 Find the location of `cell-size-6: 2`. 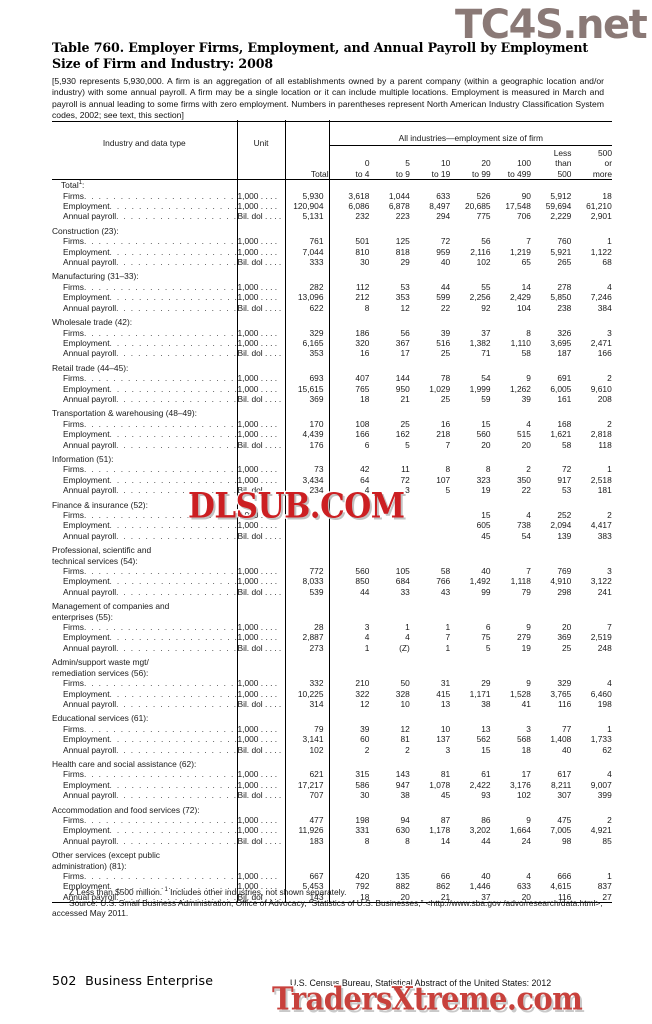

cell-size-6: 2 is located at coordinates (609, 423).